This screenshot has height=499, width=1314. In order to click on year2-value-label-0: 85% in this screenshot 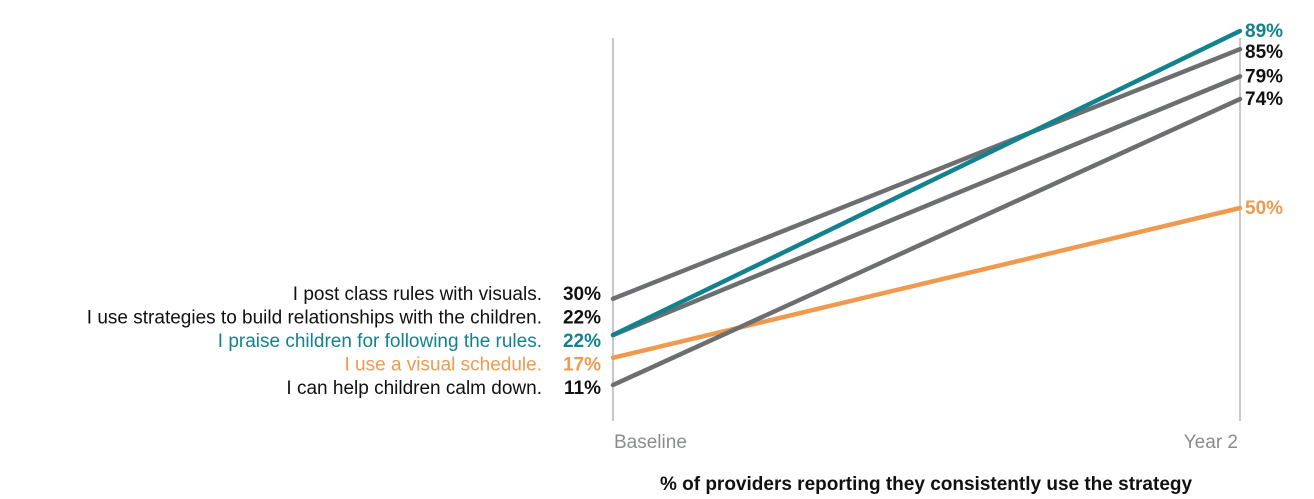, I will do `click(1264, 52)`.